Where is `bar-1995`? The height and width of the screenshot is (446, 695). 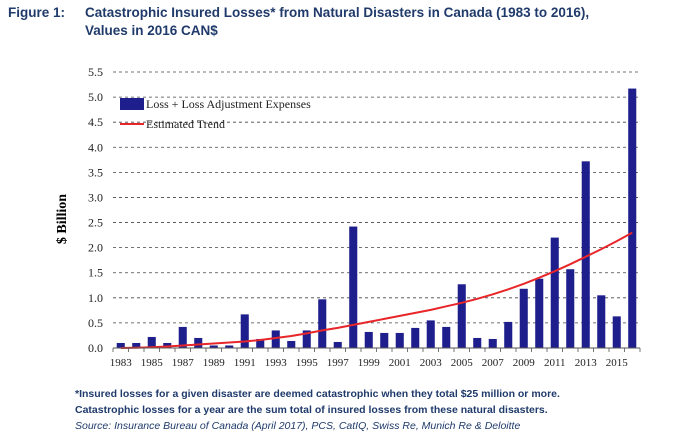 bar-1995 is located at coordinates (306, 339).